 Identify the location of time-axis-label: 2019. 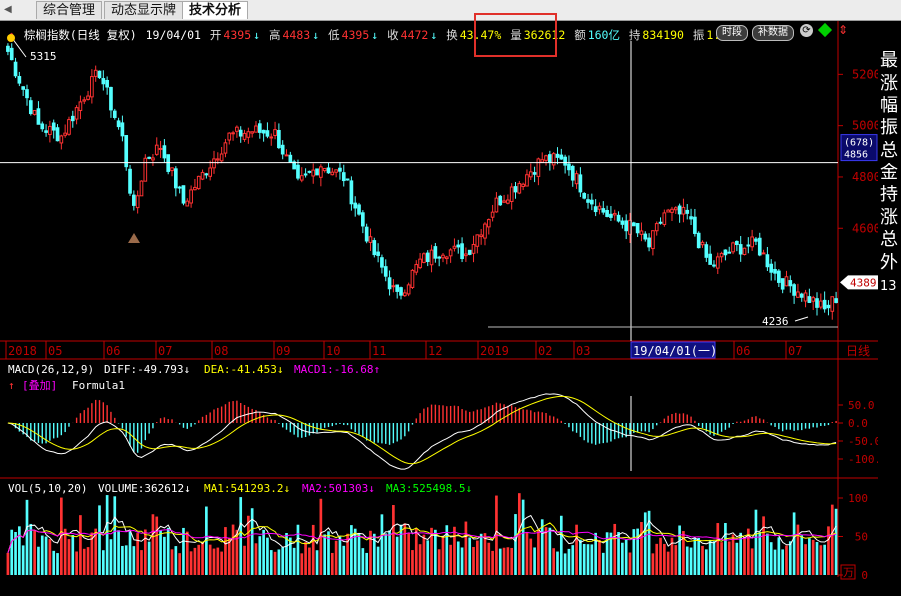
(494, 351).